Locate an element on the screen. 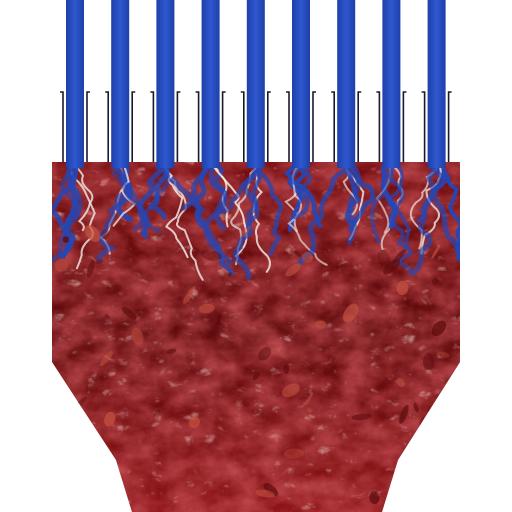  injector-walls is located at coordinates (256, 126).